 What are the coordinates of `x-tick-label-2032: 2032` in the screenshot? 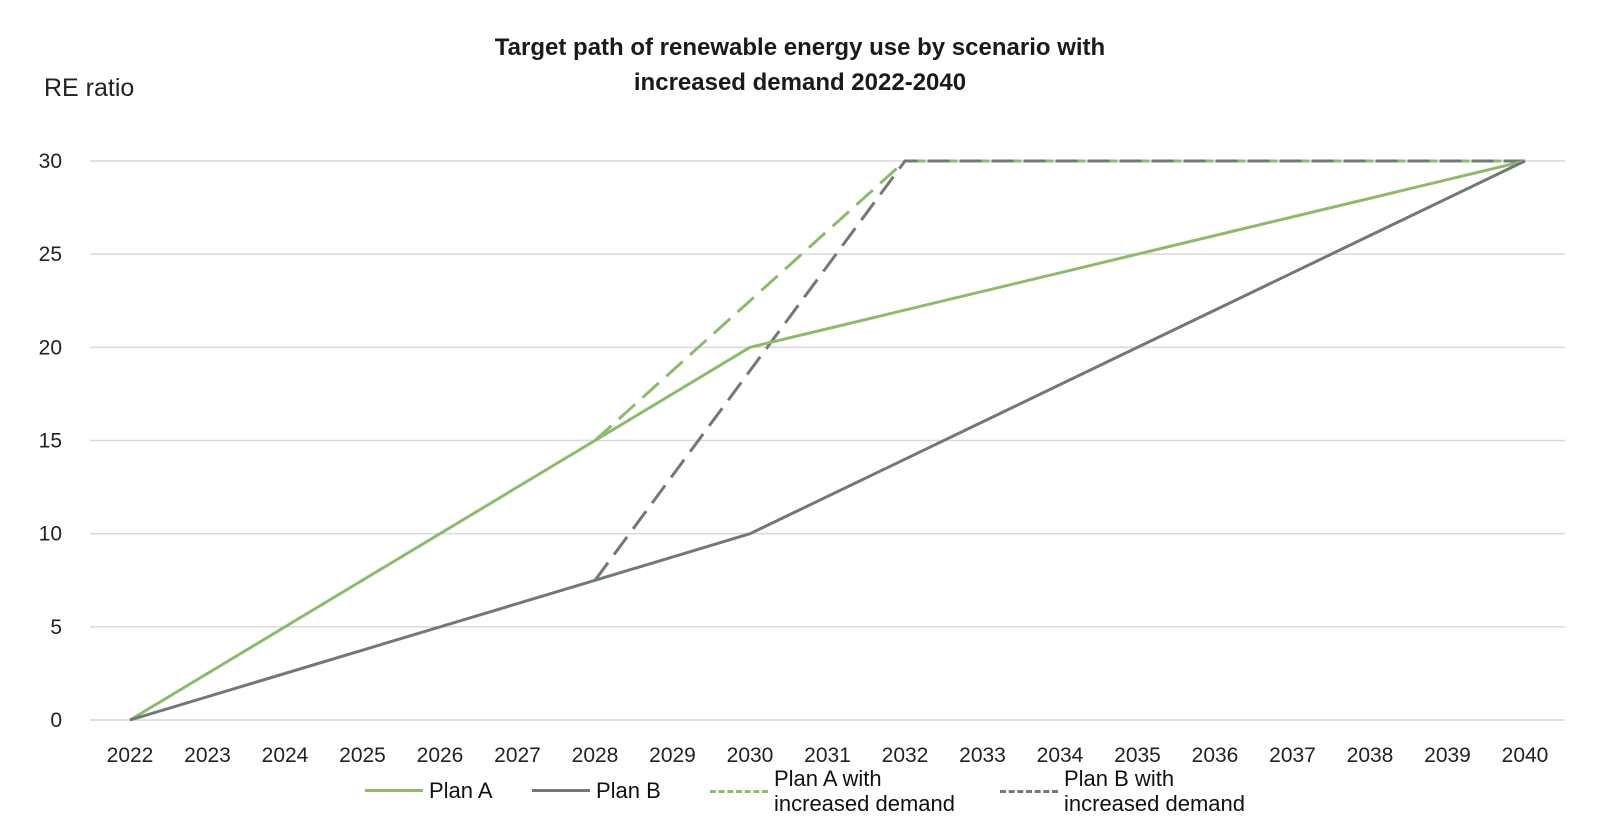 It's located at (905, 755).